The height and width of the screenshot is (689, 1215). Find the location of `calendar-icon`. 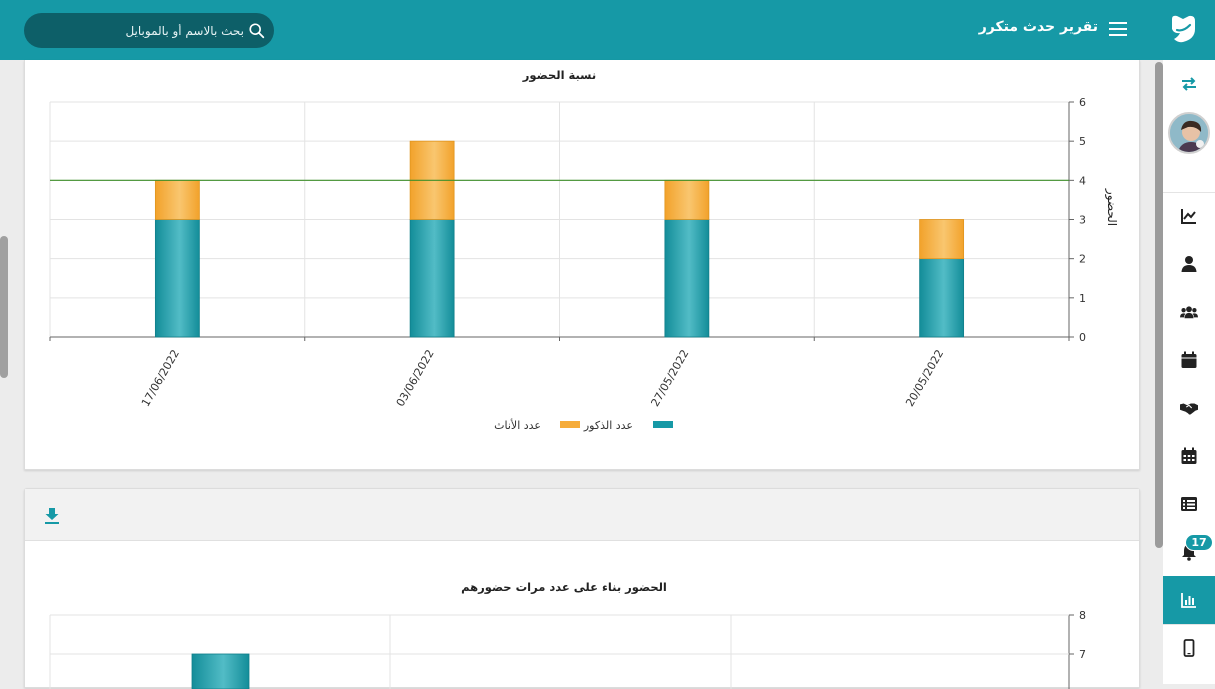

calendar-icon is located at coordinates (1189, 359).